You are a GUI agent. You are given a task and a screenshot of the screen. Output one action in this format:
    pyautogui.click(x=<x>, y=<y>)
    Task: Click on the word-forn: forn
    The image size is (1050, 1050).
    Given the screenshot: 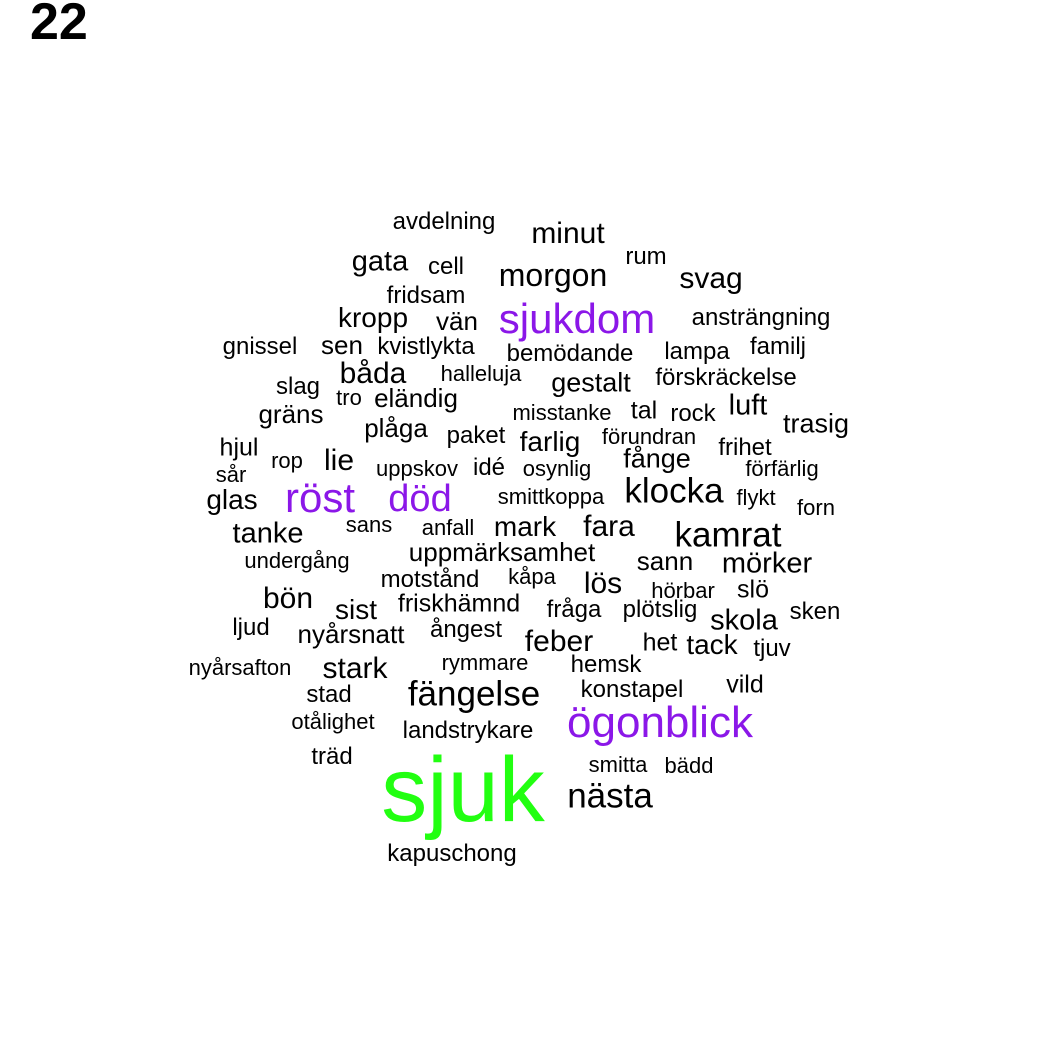 What is the action you would take?
    pyautogui.click(x=816, y=507)
    